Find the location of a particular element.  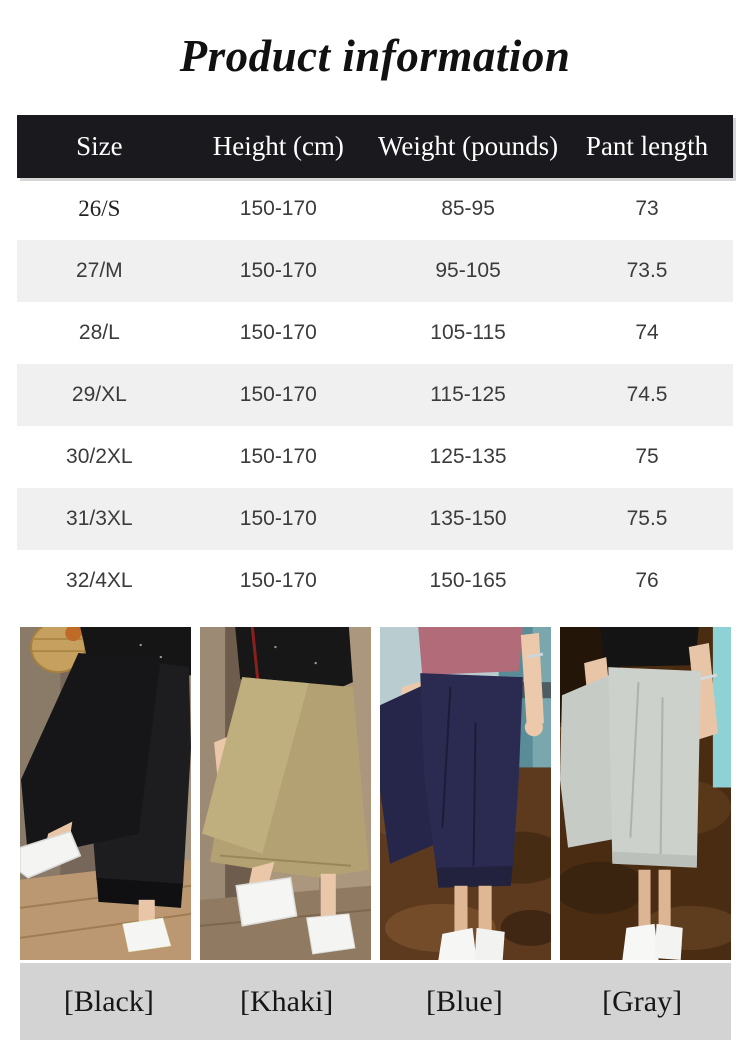

size-cell: 31/3XL is located at coordinates (99, 518).